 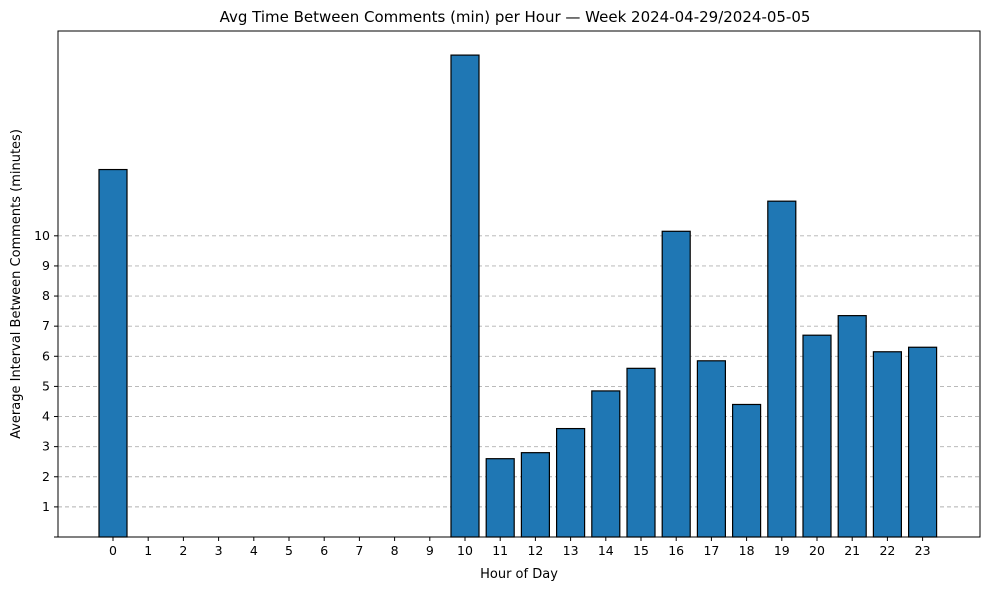 I want to click on y-tick-label-6: 6, so click(x=46, y=355).